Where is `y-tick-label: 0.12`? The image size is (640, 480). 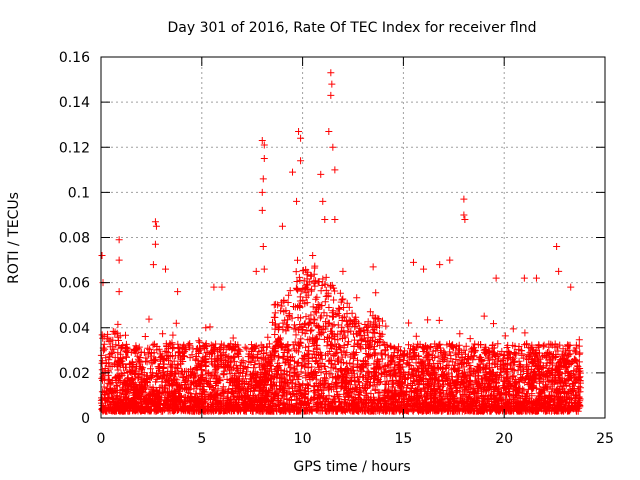
y-tick-label: 0.12 is located at coordinates (74, 148).